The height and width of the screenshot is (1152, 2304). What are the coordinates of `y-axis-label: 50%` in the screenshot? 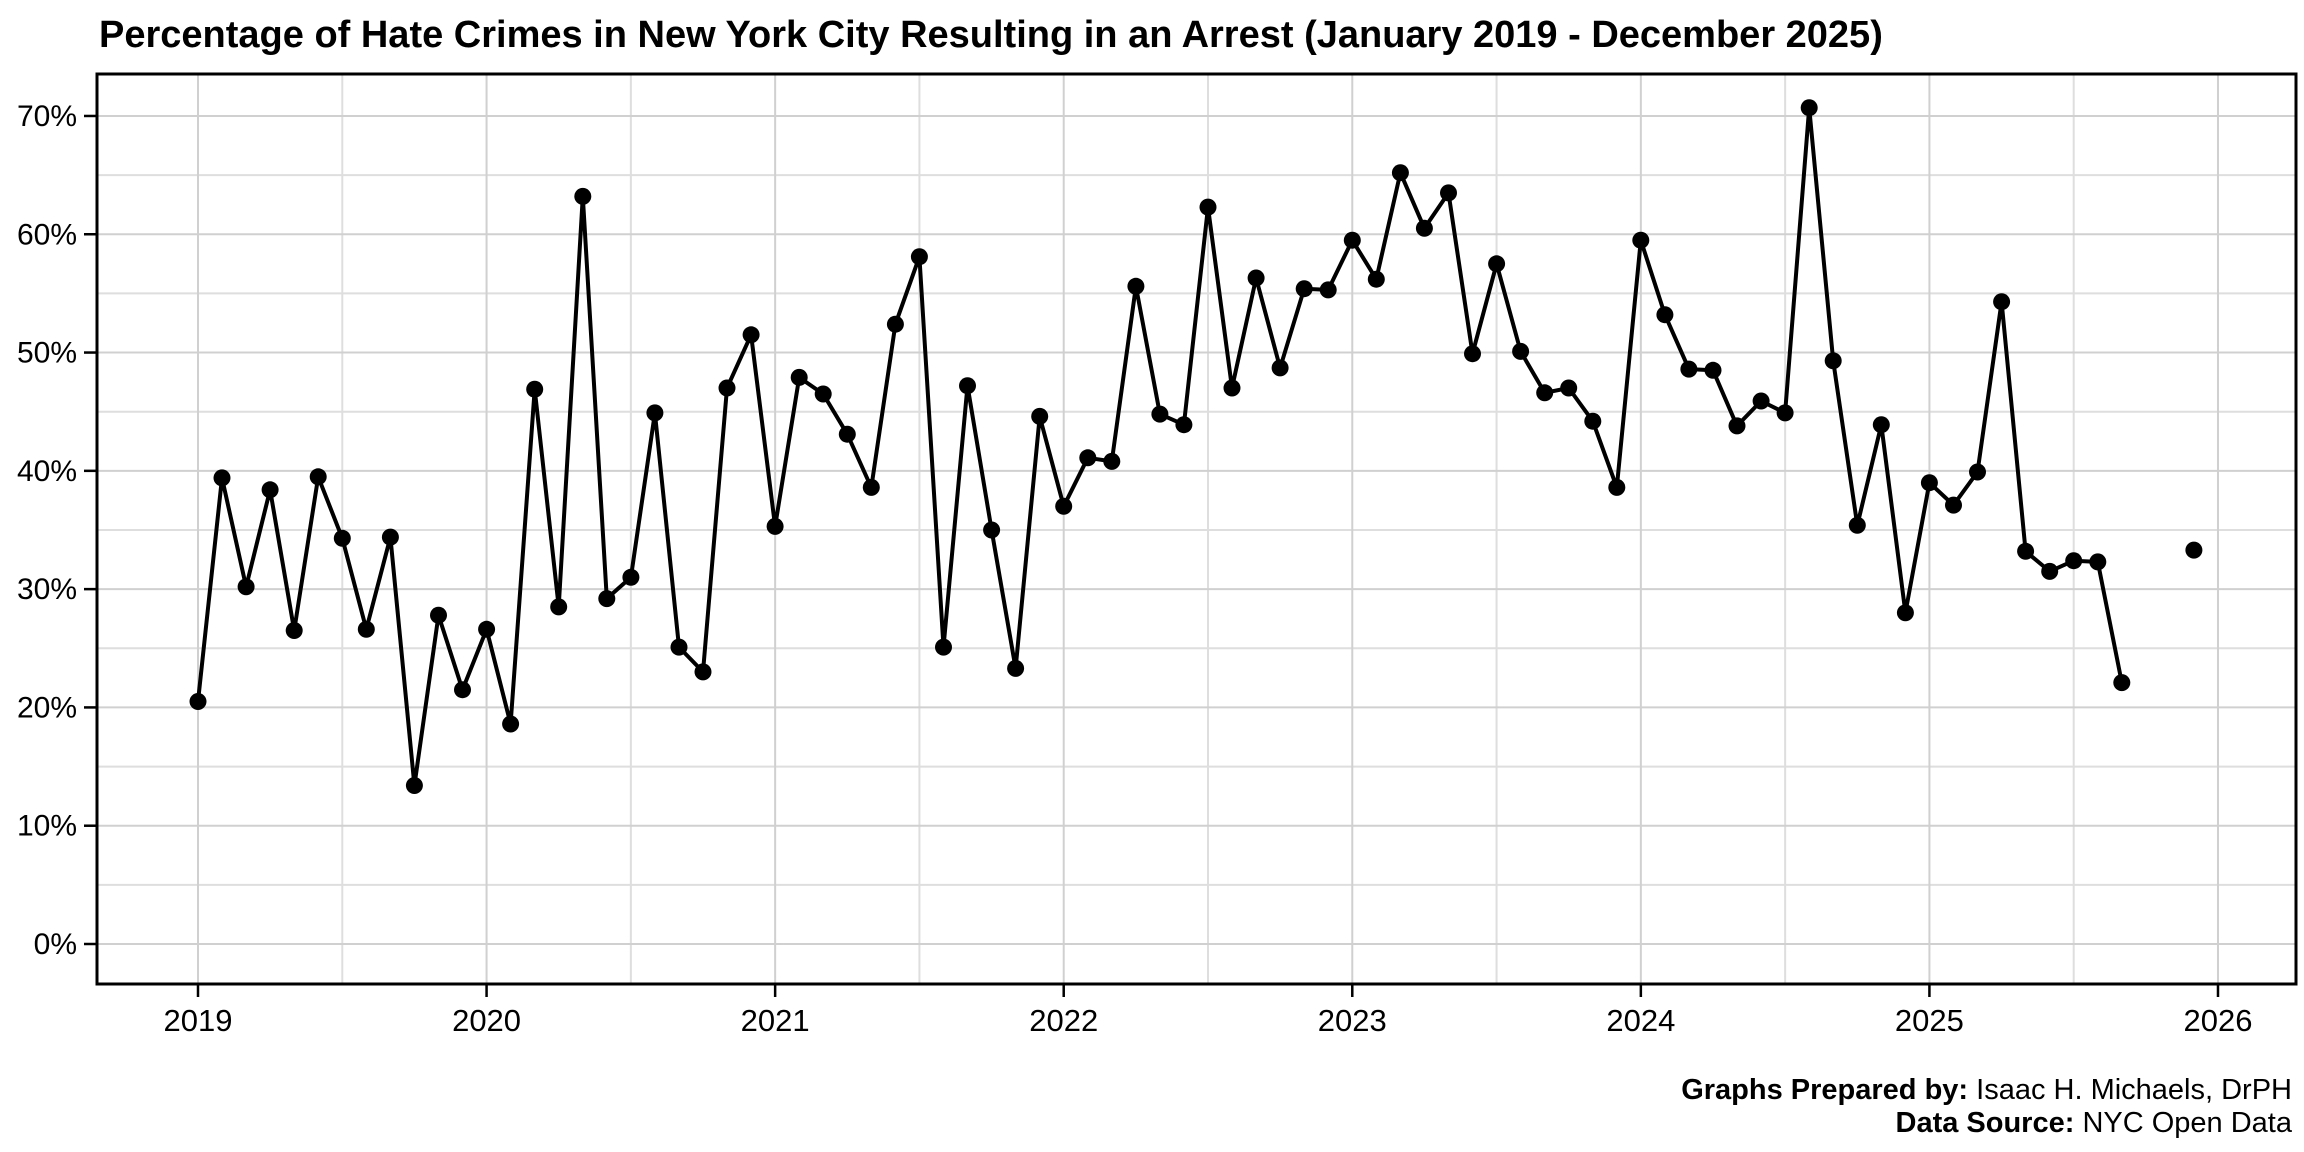 It's located at (47, 353).